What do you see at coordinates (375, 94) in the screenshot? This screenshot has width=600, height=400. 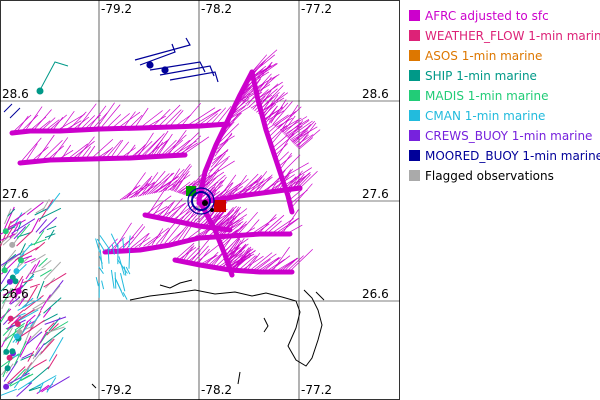 I see `lat-label-right: 28.6` at bounding box center [375, 94].